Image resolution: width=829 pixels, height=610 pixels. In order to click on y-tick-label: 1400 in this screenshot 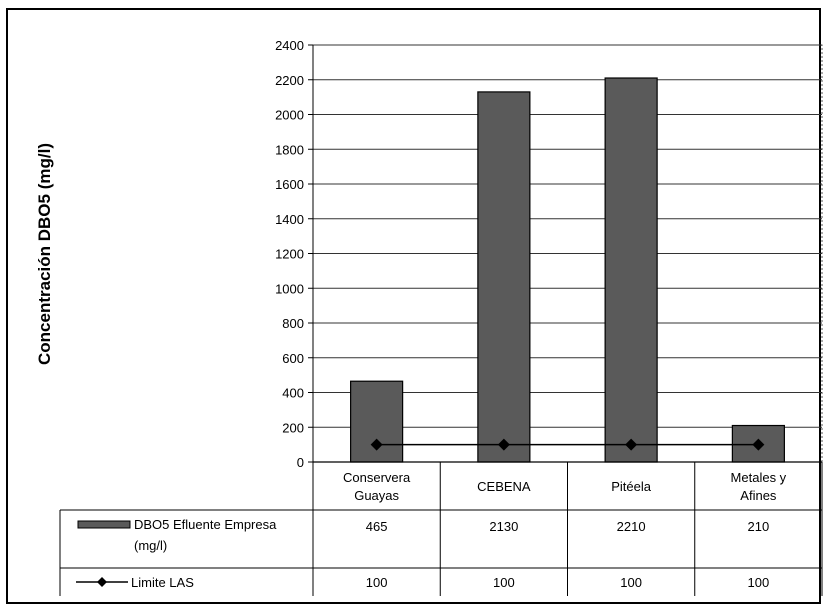, I will do `click(289, 219)`.